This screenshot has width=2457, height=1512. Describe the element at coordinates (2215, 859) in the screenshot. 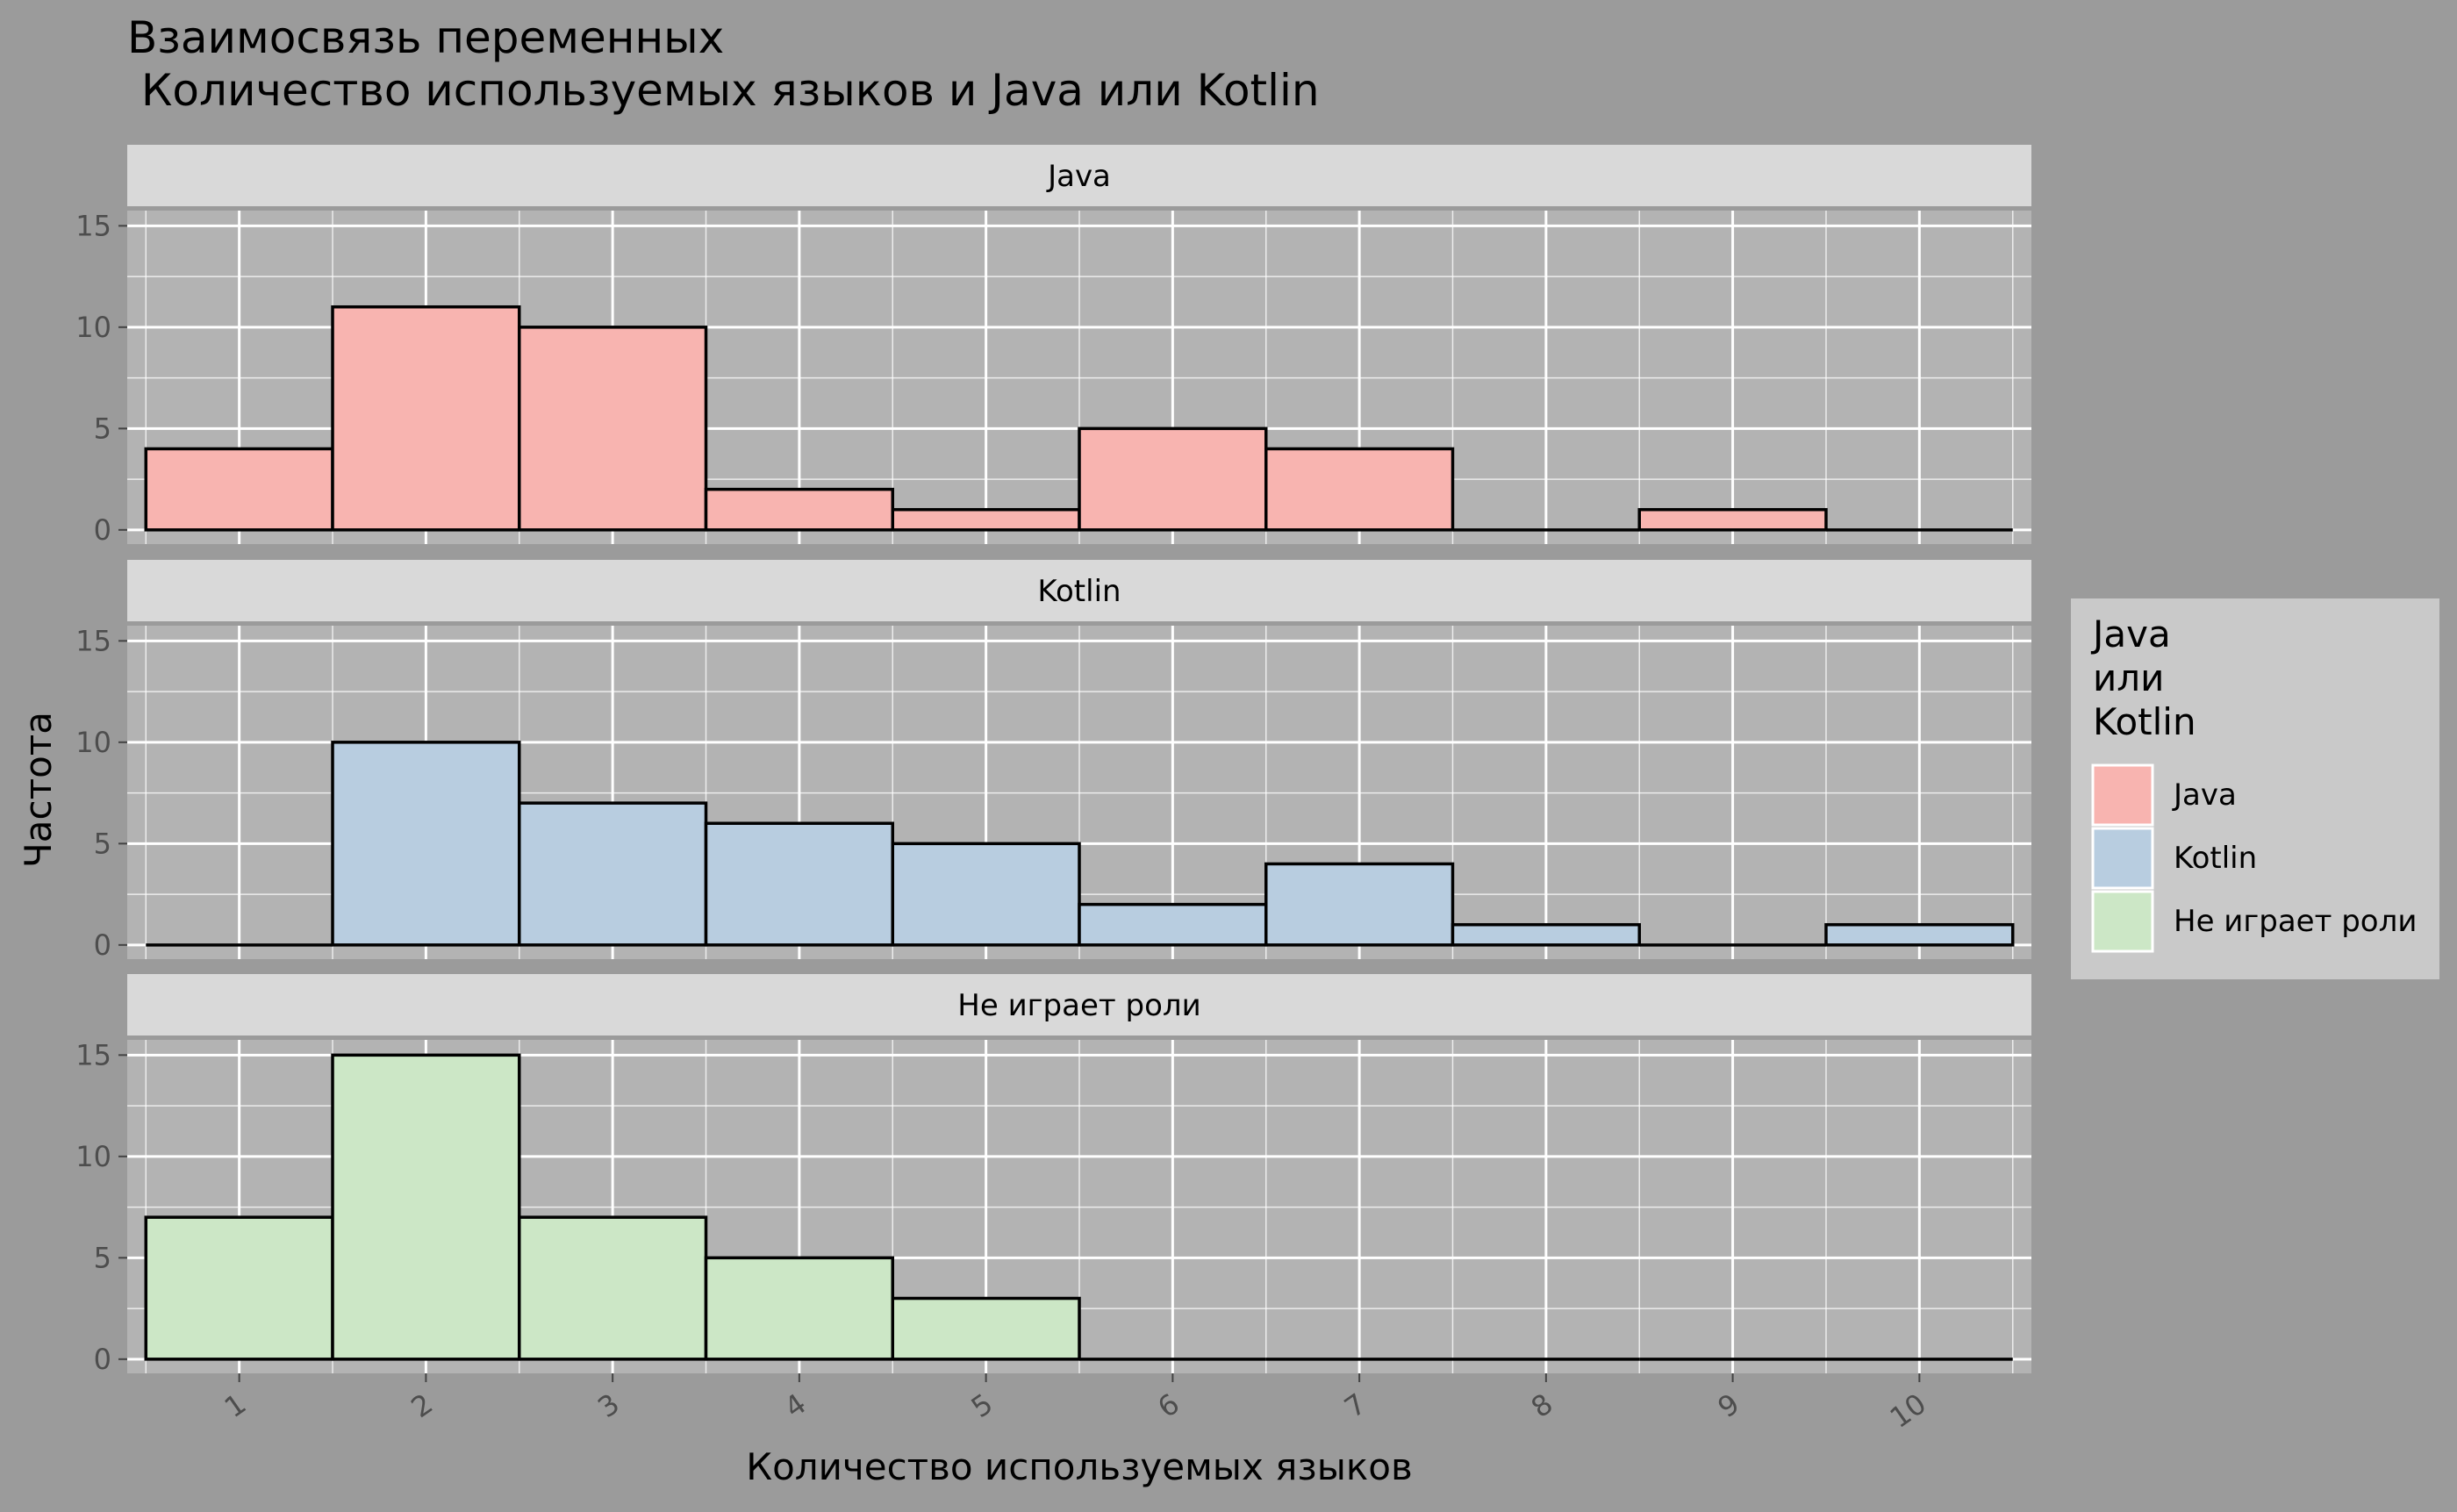

I see `legend-label: Kotlin` at that location.